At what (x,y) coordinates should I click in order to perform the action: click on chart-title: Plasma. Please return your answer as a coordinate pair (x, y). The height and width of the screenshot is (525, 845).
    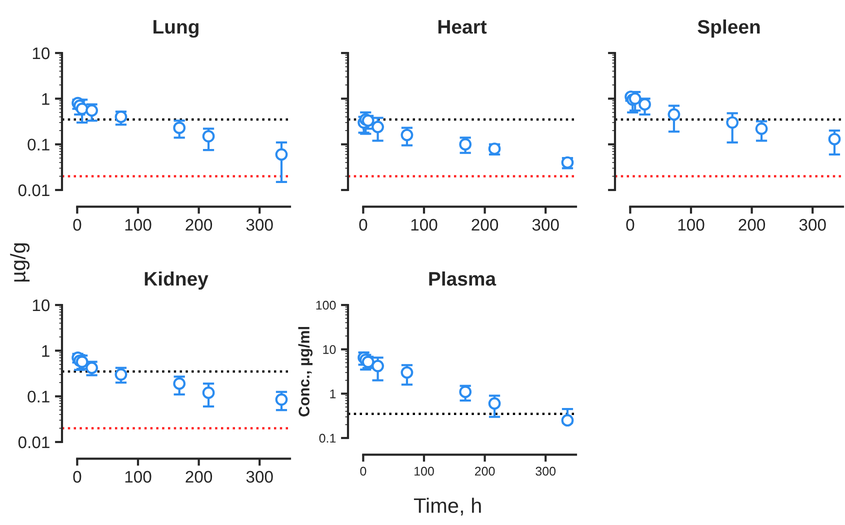
    Looking at the image, I should click on (462, 278).